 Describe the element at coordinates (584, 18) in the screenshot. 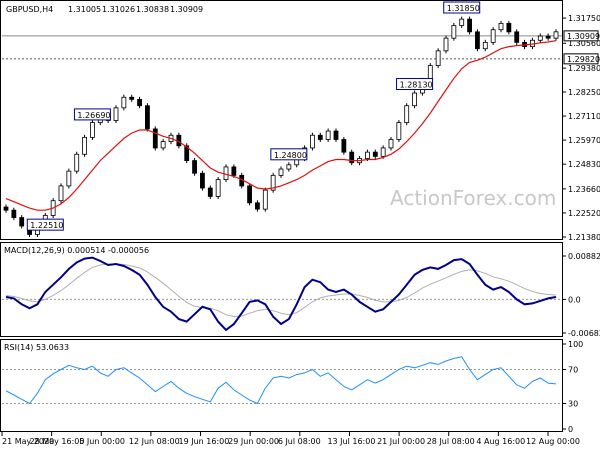

I see `y-tick-label: 1.31750` at that location.